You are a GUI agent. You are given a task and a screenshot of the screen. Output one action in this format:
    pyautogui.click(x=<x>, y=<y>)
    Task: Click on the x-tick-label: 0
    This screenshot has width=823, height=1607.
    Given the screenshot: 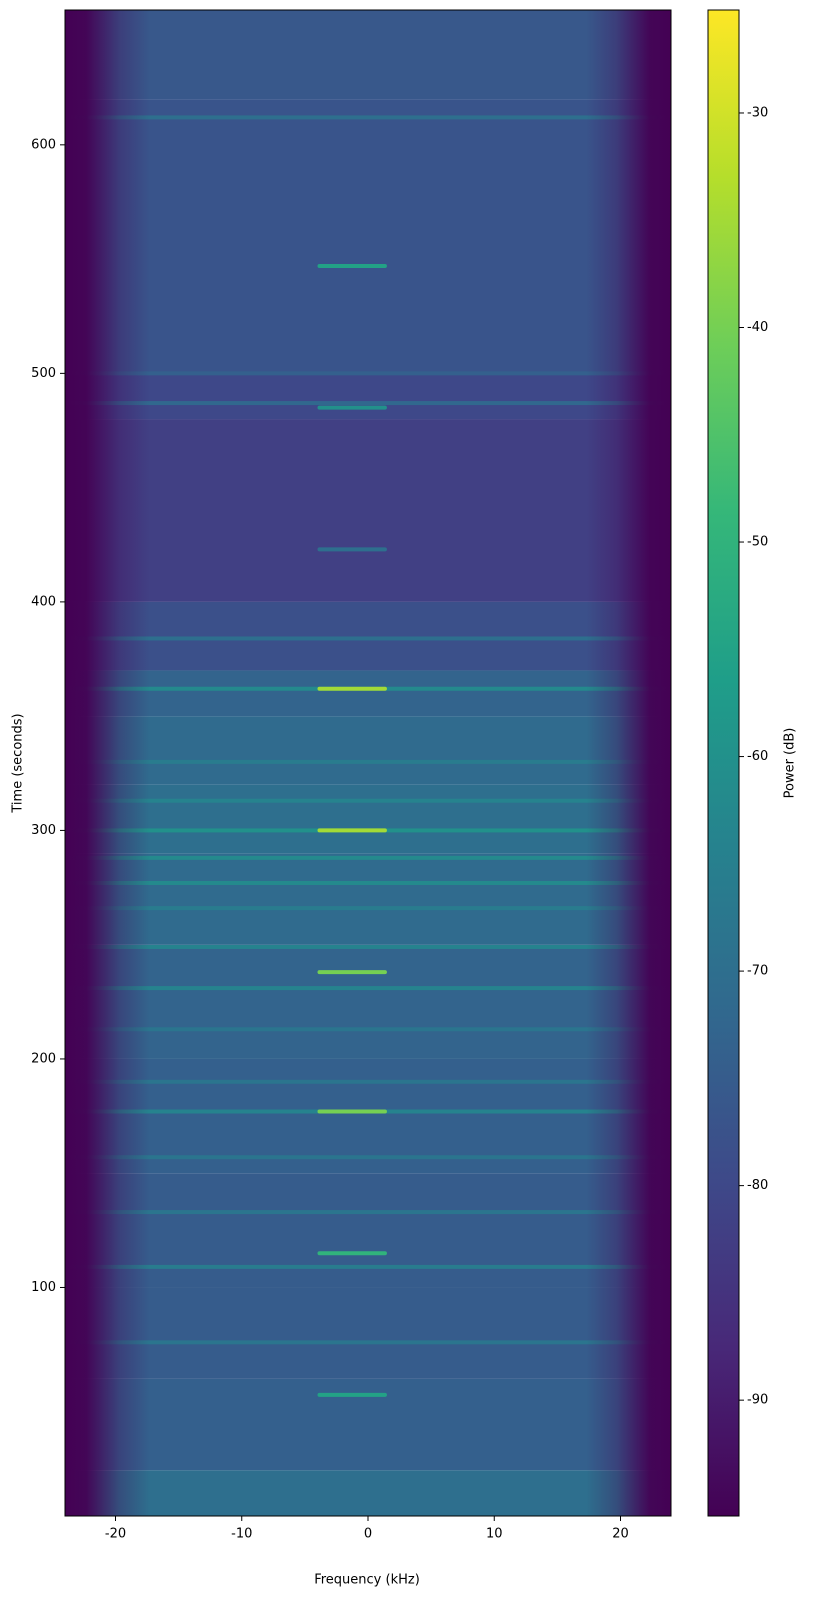 What is the action you would take?
    pyautogui.click(x=368, y=1534)
    